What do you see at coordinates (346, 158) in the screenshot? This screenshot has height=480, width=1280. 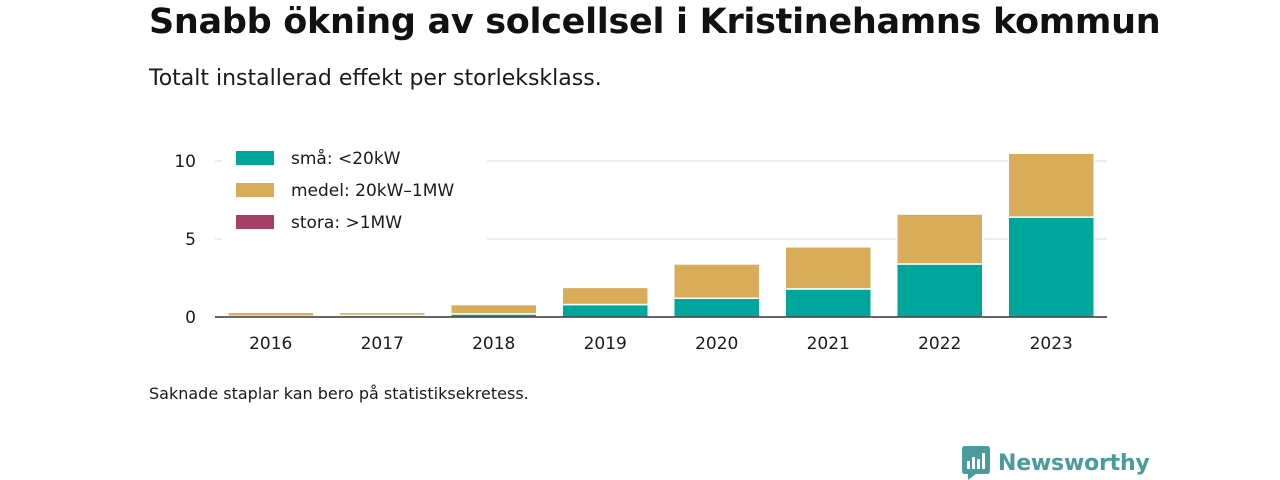 I see `legend-label: små: <20kW` at bounding box center [346, 158].